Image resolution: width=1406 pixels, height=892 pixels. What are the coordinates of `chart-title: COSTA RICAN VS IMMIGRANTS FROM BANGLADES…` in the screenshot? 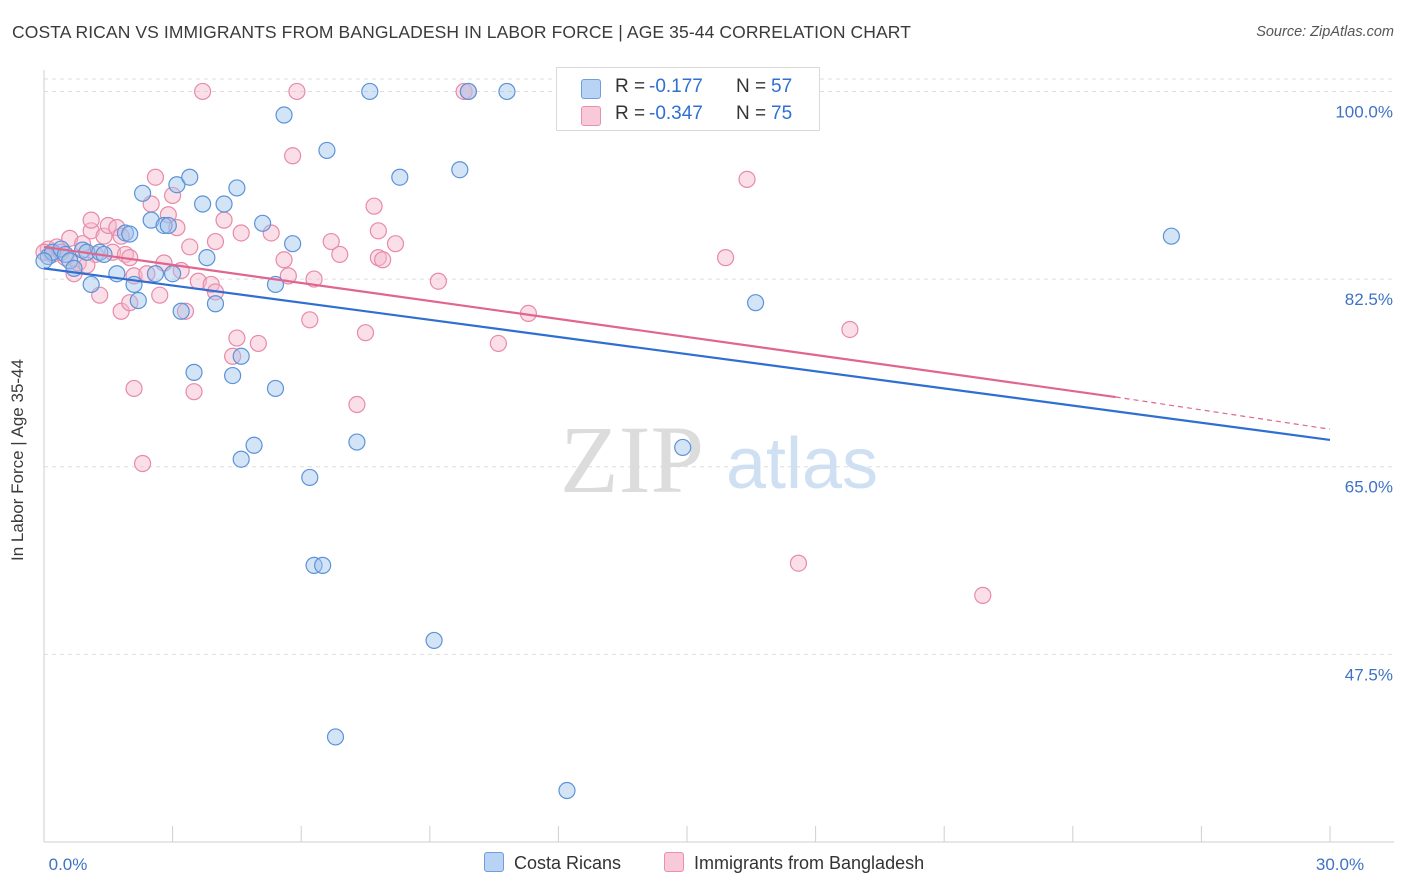 It's located at (461, 32).